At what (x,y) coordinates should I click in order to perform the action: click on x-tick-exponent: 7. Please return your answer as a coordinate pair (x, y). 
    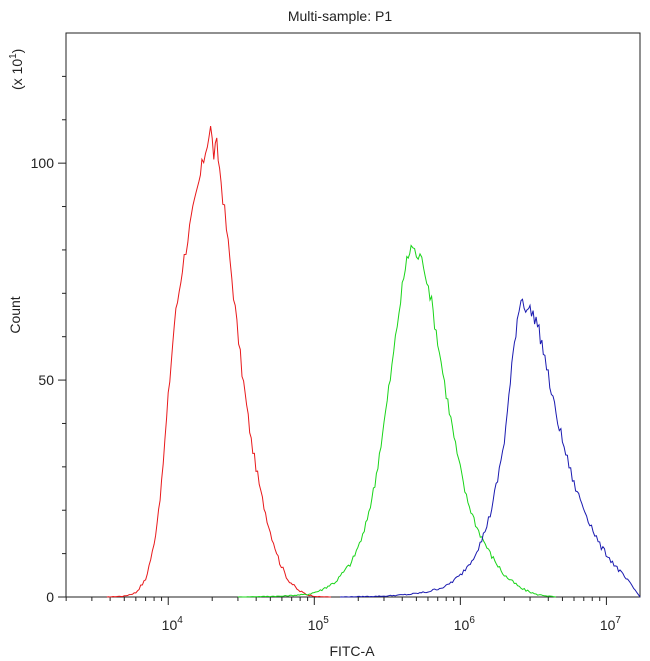
    Looking at the image, I should click on (618, 620).